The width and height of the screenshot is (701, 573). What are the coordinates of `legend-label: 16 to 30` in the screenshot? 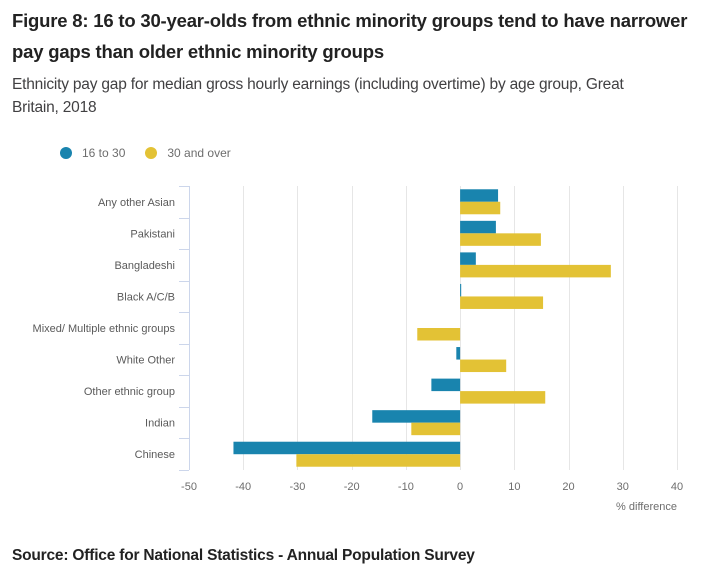 It's located at (104, 153).